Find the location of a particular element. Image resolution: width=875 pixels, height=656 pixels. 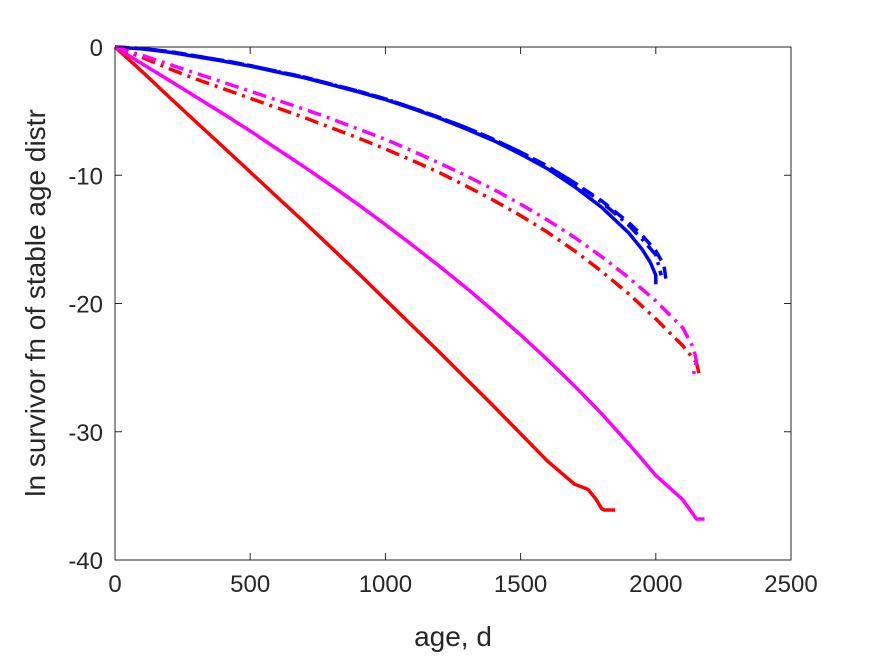

x-tick-label: 1500 is located at coordinates (520, 584).